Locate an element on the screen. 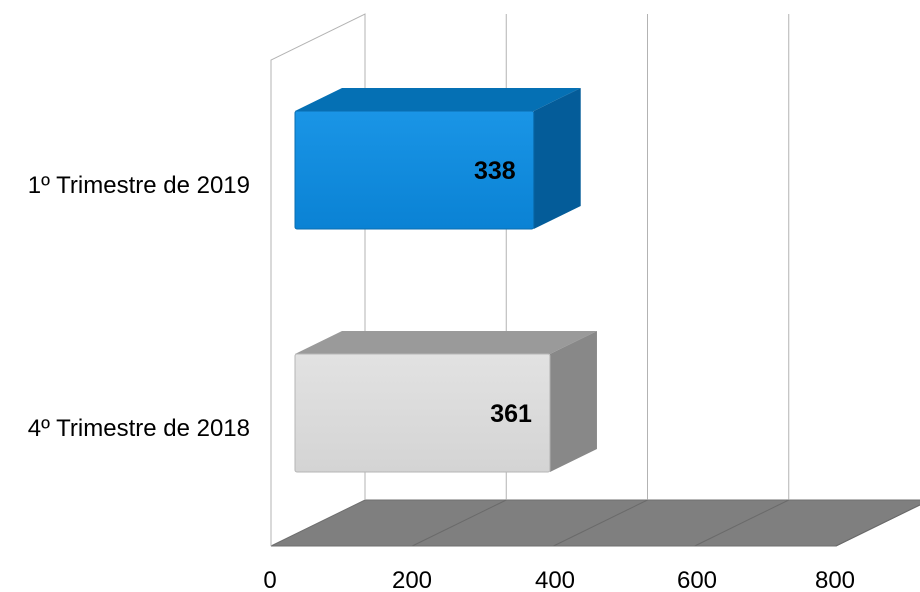 This screenshot has width=920, height=592. x-tick-label: 200 is located at coordinates (412, 579).